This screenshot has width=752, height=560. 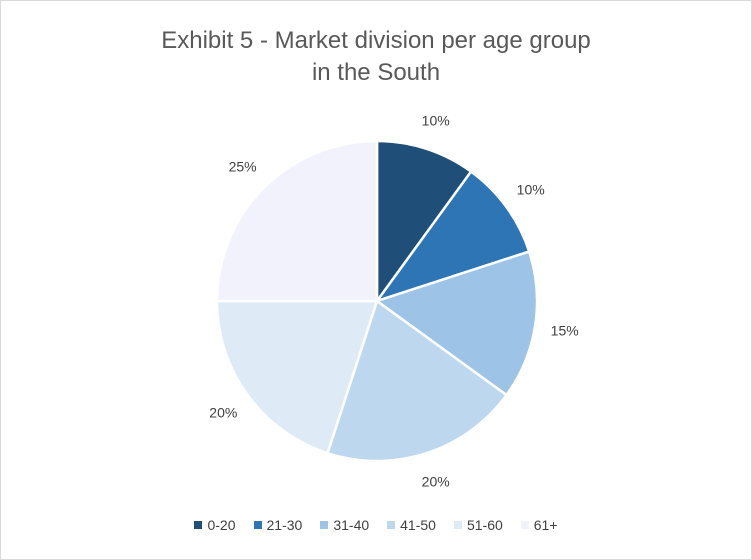 I want to click on pie-slice-61+, so click(x=297, y=221).